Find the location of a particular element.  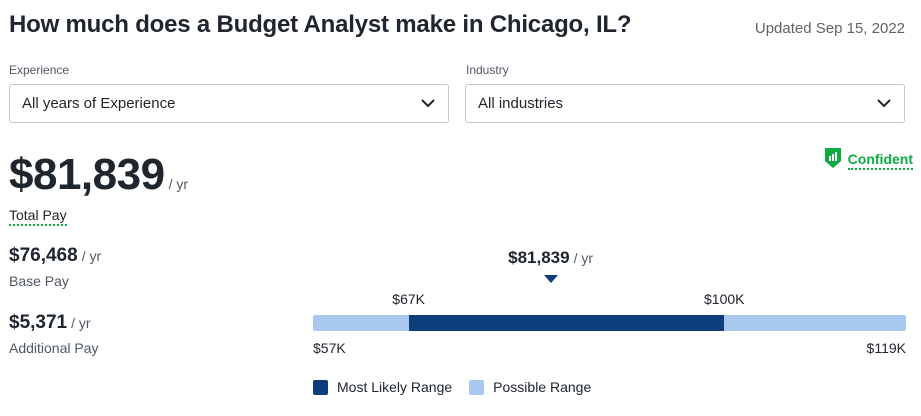

likely-high-label: $100K is located at coordinates (724, 299).